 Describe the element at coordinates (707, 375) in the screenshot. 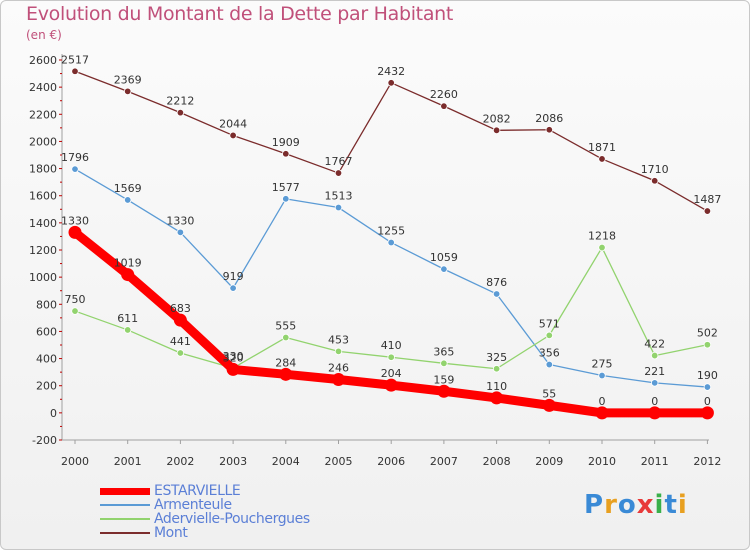

I see `data-label: 190` at that location.